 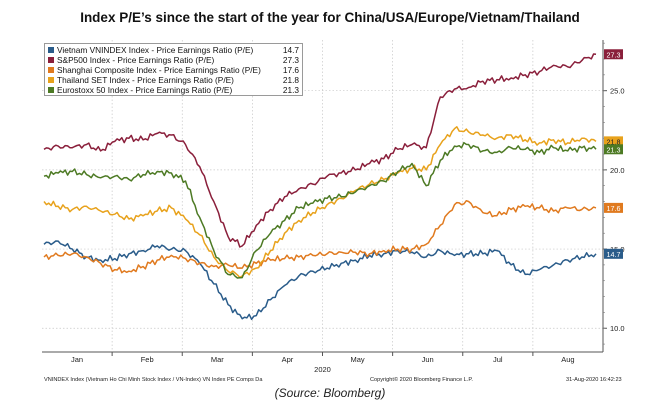 I want to click on y-tick-label: 25.0, so click(x=617, y=91).